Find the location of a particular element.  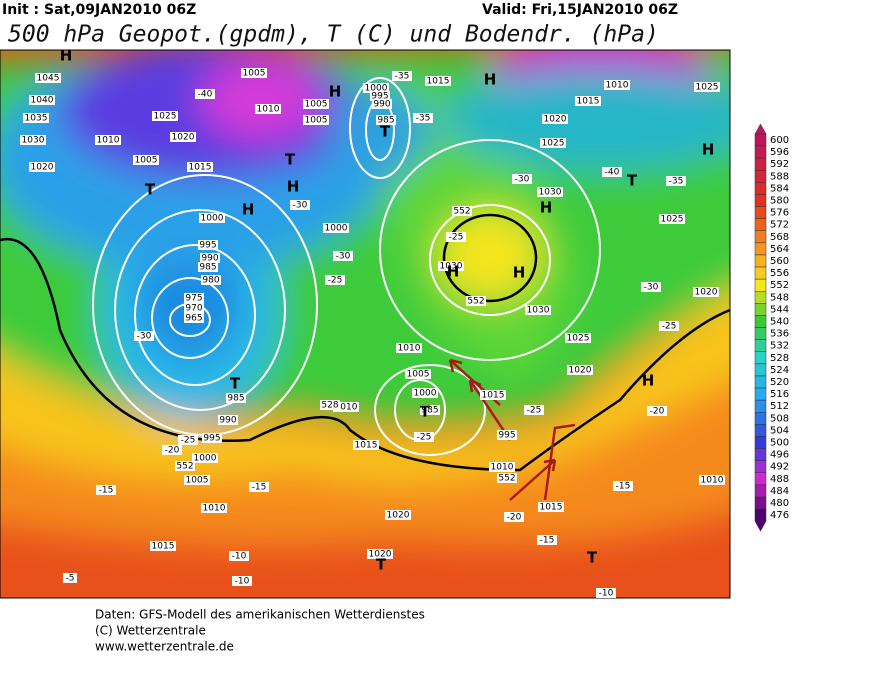

colorbar-label: 576 is located at coordinates (779, 213).